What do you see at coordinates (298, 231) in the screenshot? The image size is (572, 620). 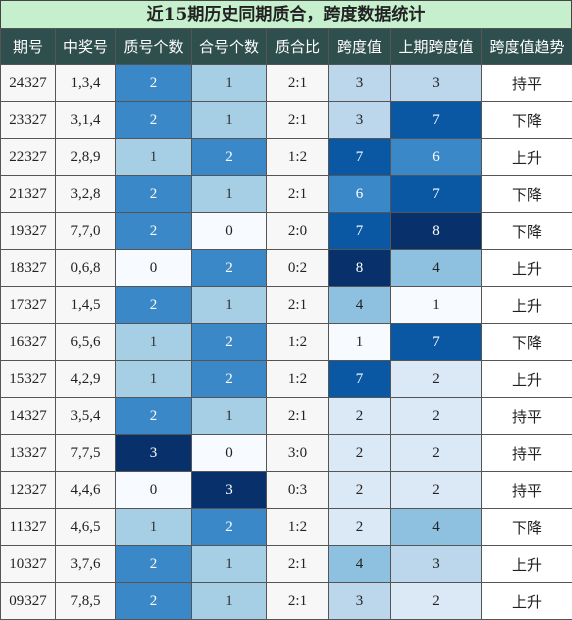 I see `ratio-cell: 2:0` at bounding box center [298, 231].